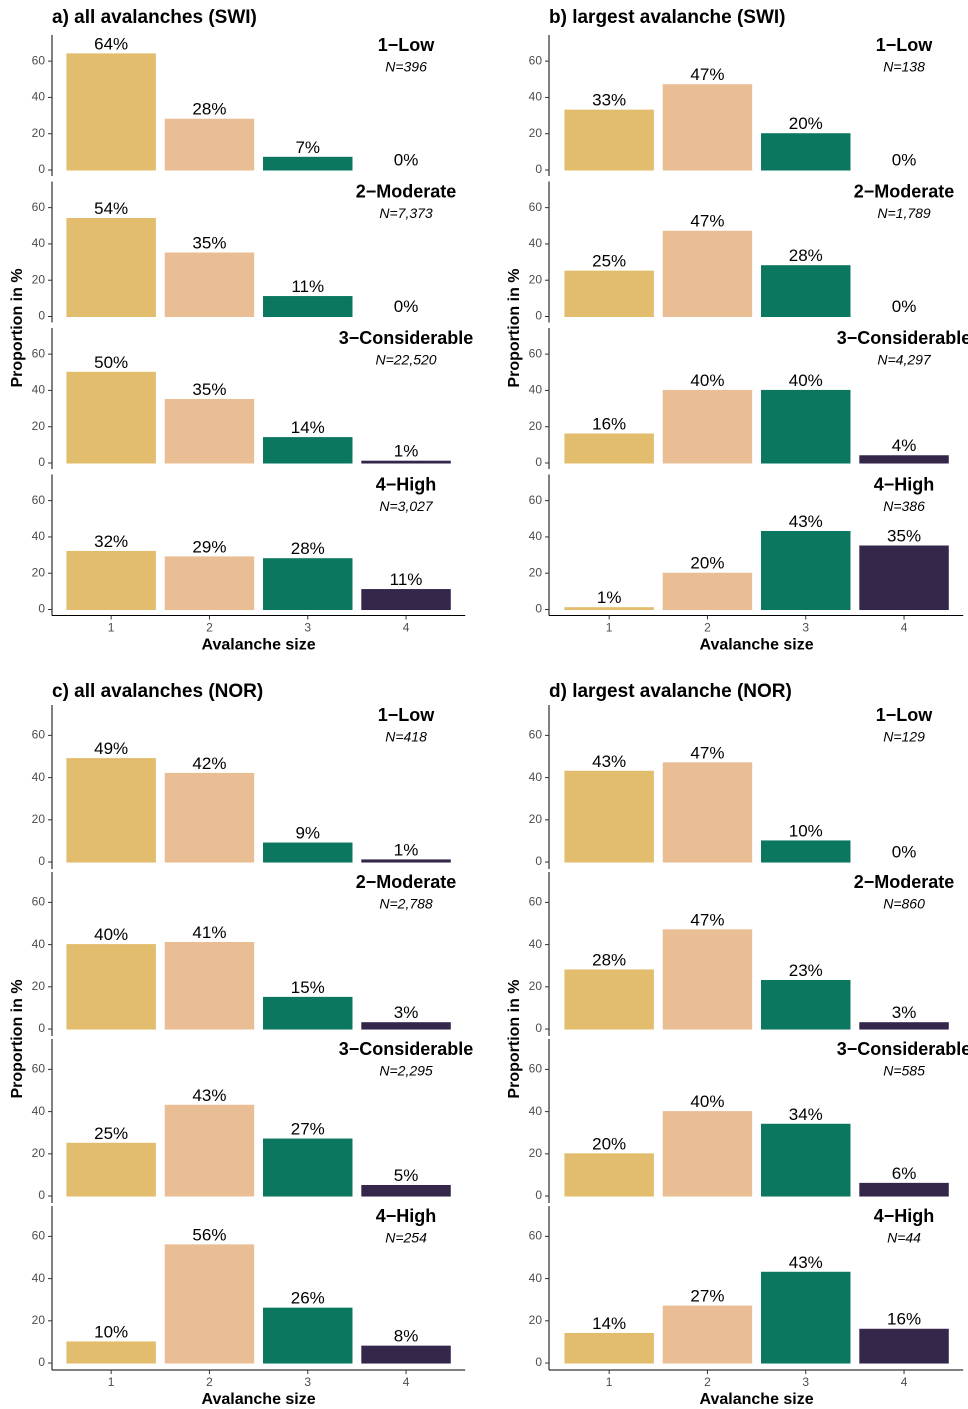  Describe the element at coordinates (667, 17) in the screenshot. I see `panel-title: b) largest avalanche (SWI)` at that location.